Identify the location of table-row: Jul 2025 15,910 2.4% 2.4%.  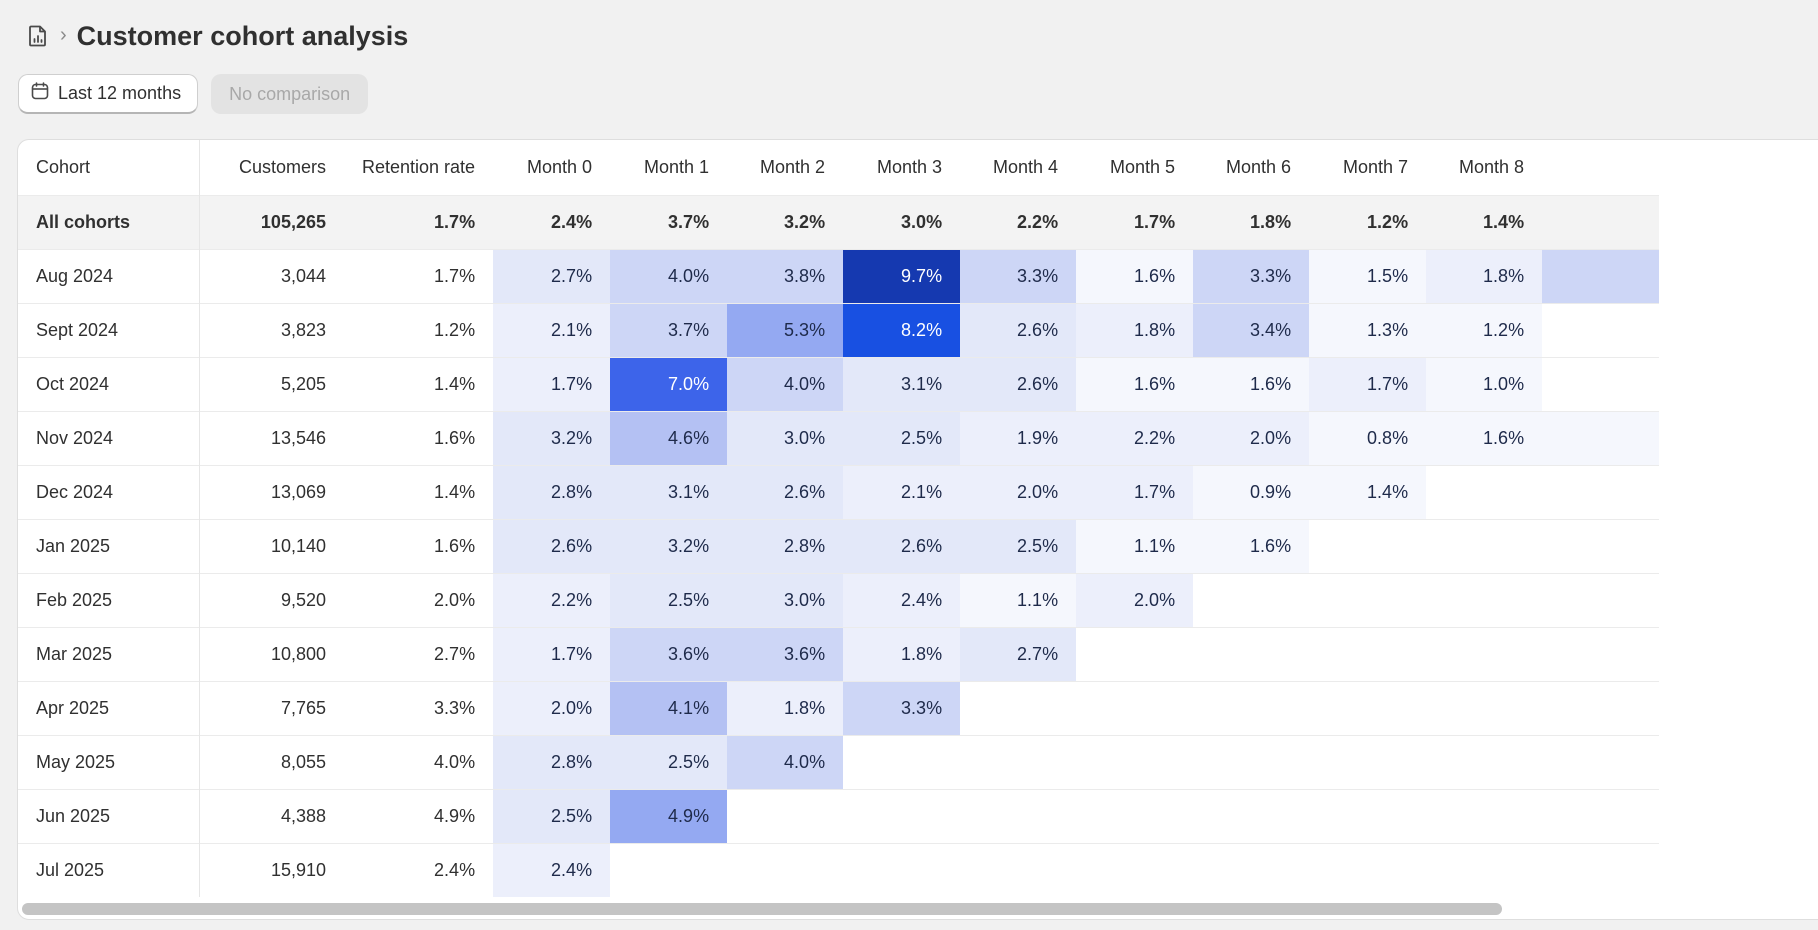
(839, 869).